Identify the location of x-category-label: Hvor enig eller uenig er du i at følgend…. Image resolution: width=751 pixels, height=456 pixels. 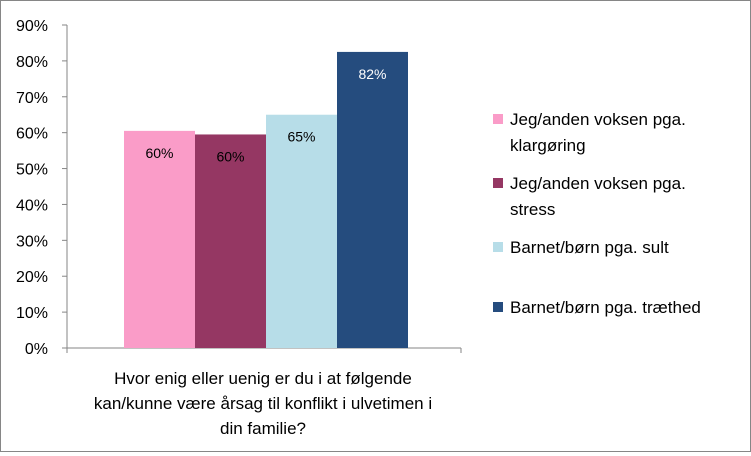
(263, 378).